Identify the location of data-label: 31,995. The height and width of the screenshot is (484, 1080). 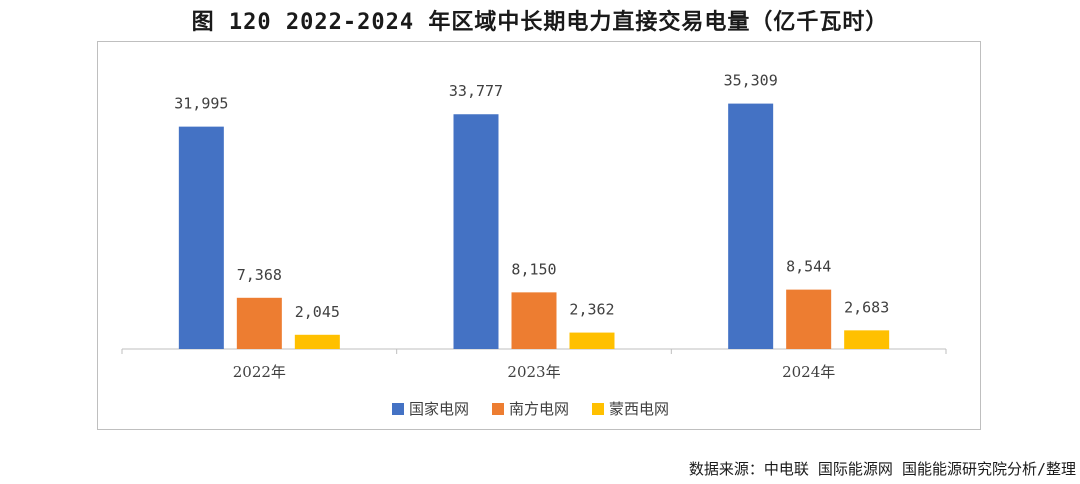
(201, 104).